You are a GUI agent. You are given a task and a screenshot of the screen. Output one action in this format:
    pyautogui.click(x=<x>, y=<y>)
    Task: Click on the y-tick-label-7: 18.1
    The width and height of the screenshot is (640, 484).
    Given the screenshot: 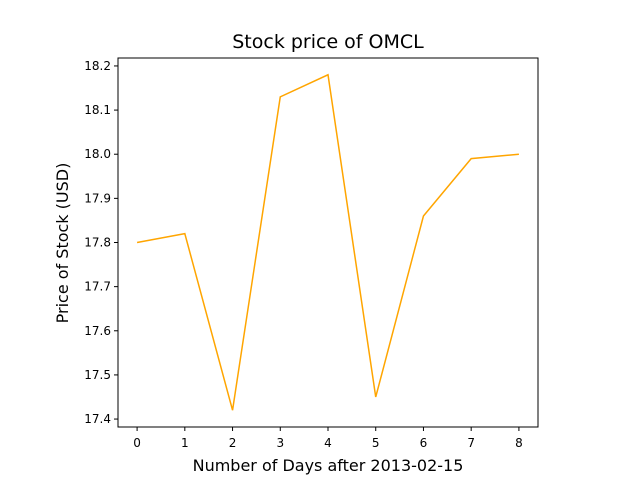 What is the action you would take?
    pyautogui.click(x=97, y=110)
    